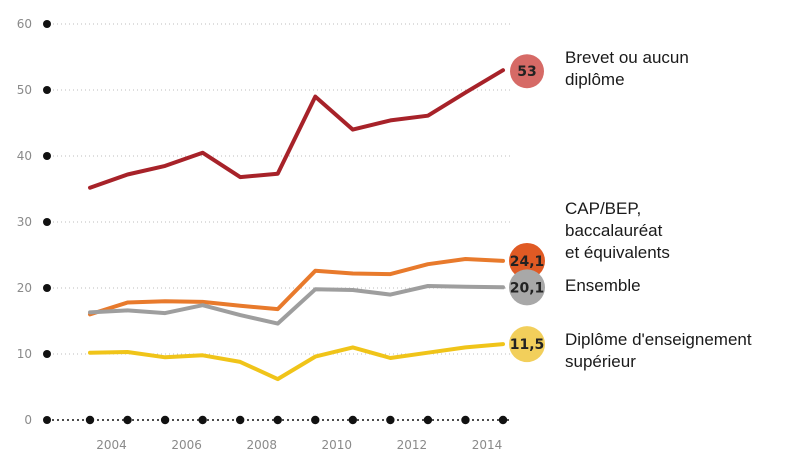 This screenshot has height=453, width=791. What do you see at coordinates (261, 445) in the screenshot?
I see `x-tick-label-2008: 2008` at bounding box center [261, 445].